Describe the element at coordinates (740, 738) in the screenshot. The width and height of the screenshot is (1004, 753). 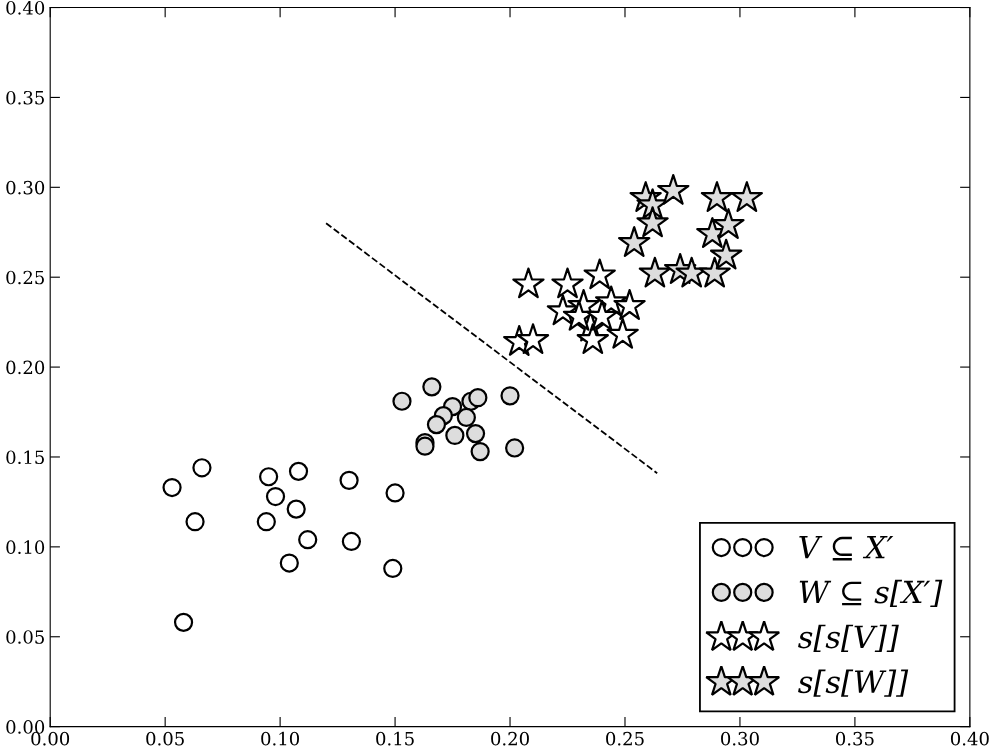
I see `x-tick-label: 0.30` at that location.